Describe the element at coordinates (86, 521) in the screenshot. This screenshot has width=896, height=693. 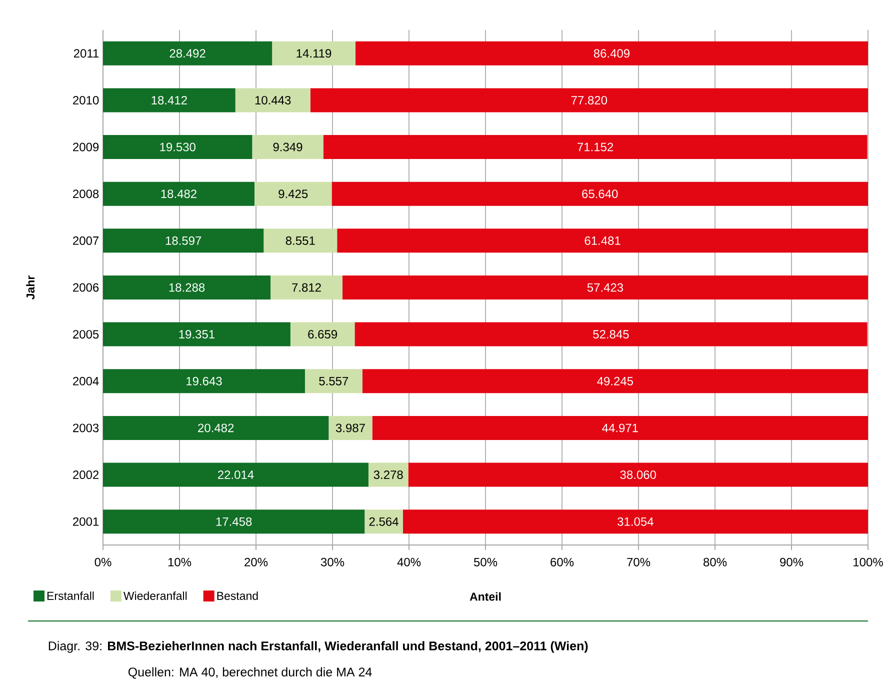
I see `y-tick-label: 2001` at that location.